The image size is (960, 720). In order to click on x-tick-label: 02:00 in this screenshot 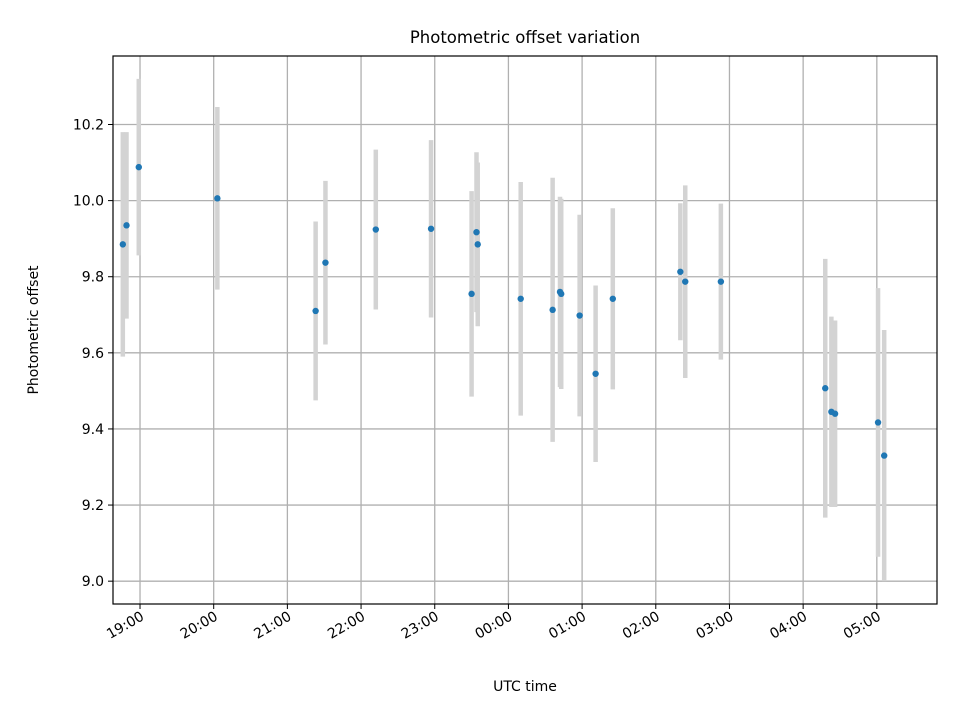, I will do `click(641, 626)`.